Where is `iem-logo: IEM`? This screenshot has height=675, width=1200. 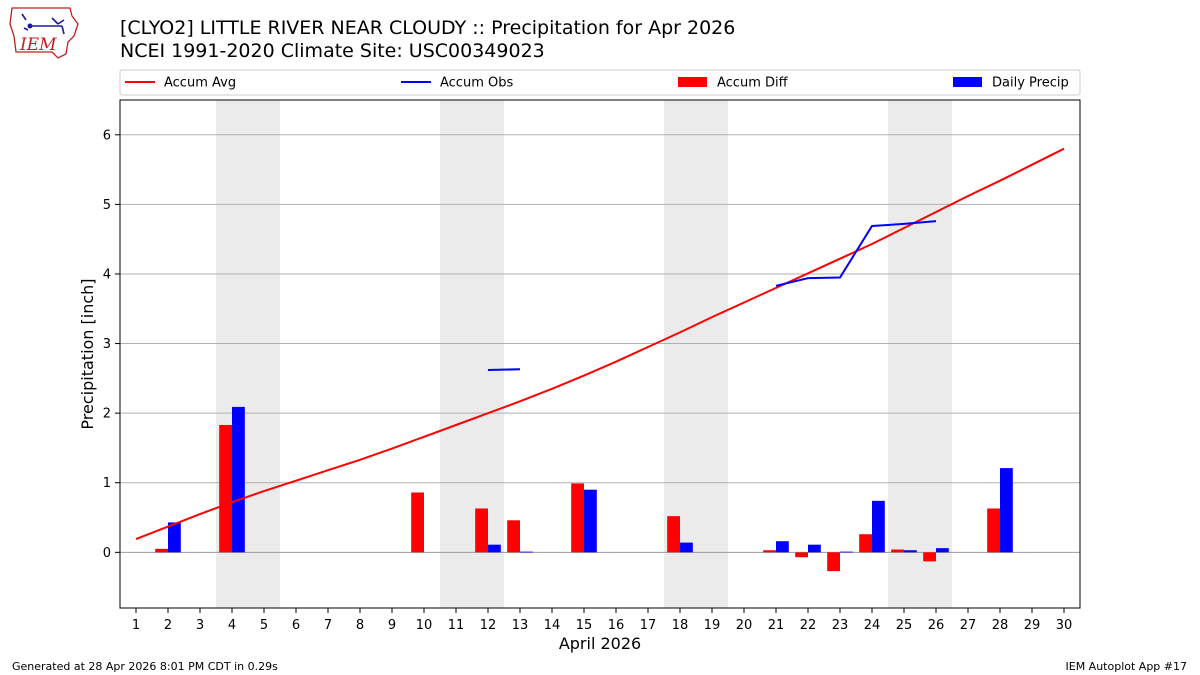
iem-logo: IEM is located at coordinates (44, 33).